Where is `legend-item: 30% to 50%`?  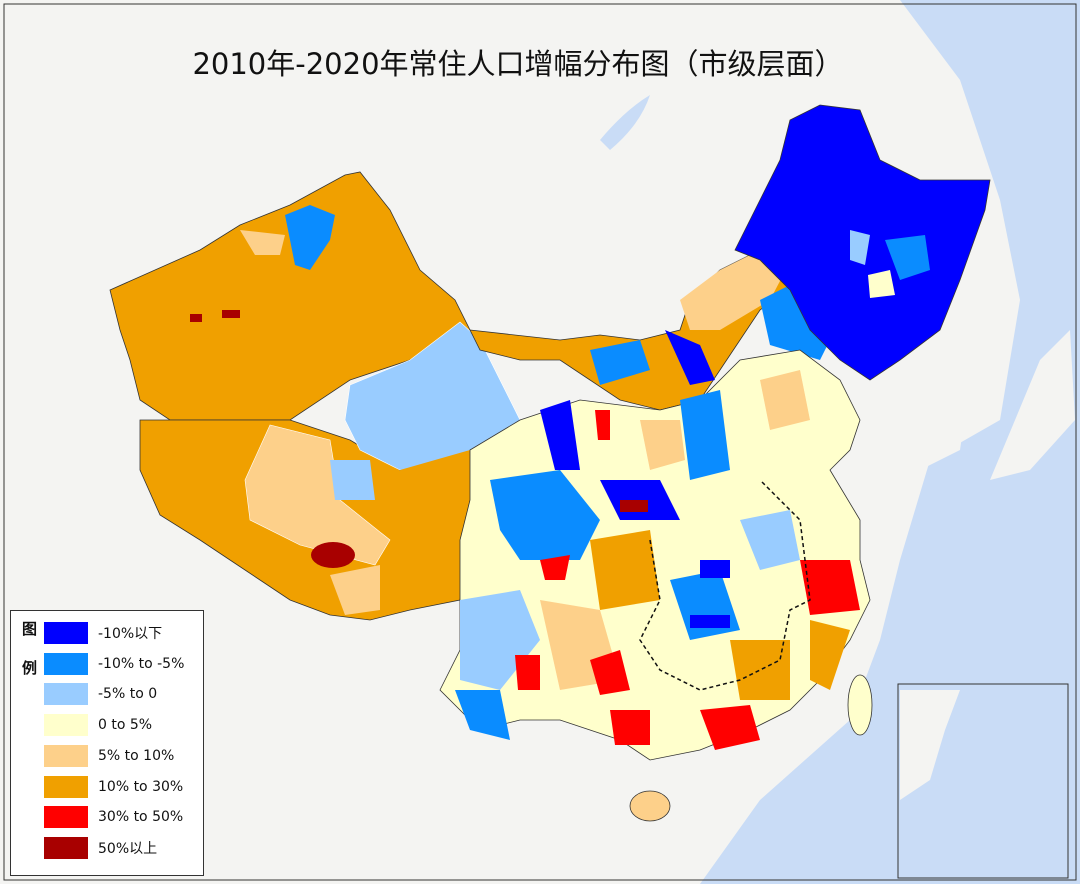
legend-item: 30% to 50% is located at coordinates (114, 817).